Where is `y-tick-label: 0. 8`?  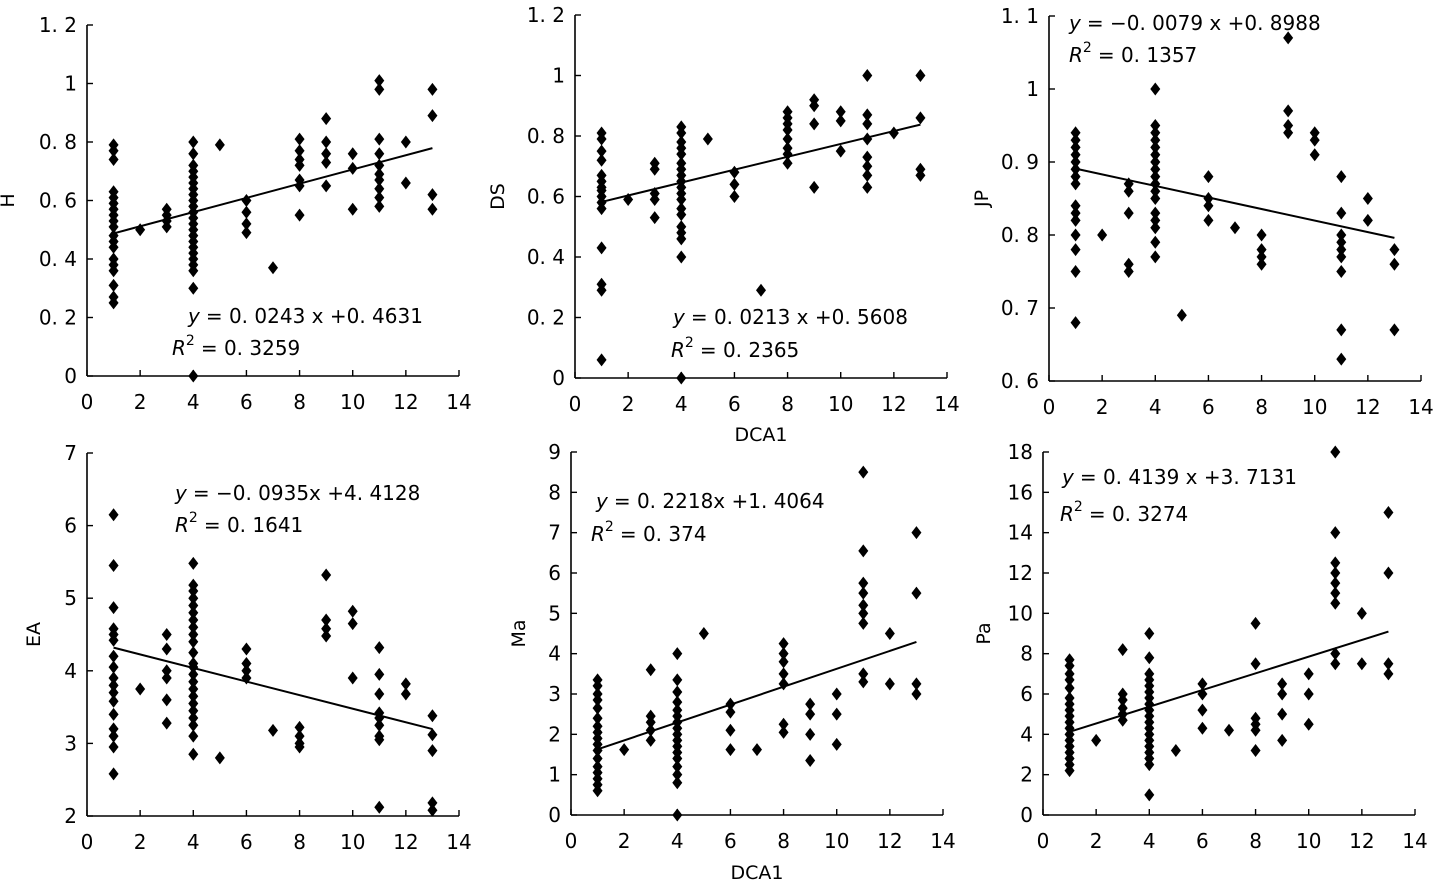
y-tick-label: 0. 8 is located at coordinates (58, 142).